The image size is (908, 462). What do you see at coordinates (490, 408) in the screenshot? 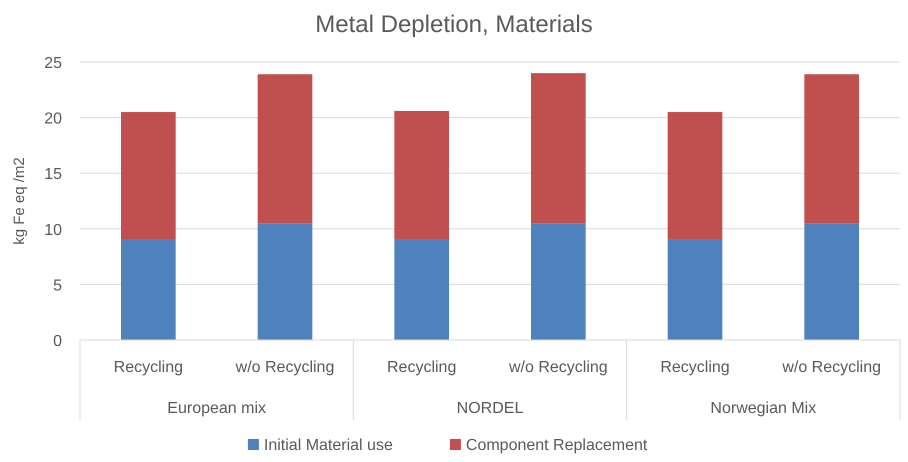
I see `text: NORDEL` at bounding box center [490, 408].